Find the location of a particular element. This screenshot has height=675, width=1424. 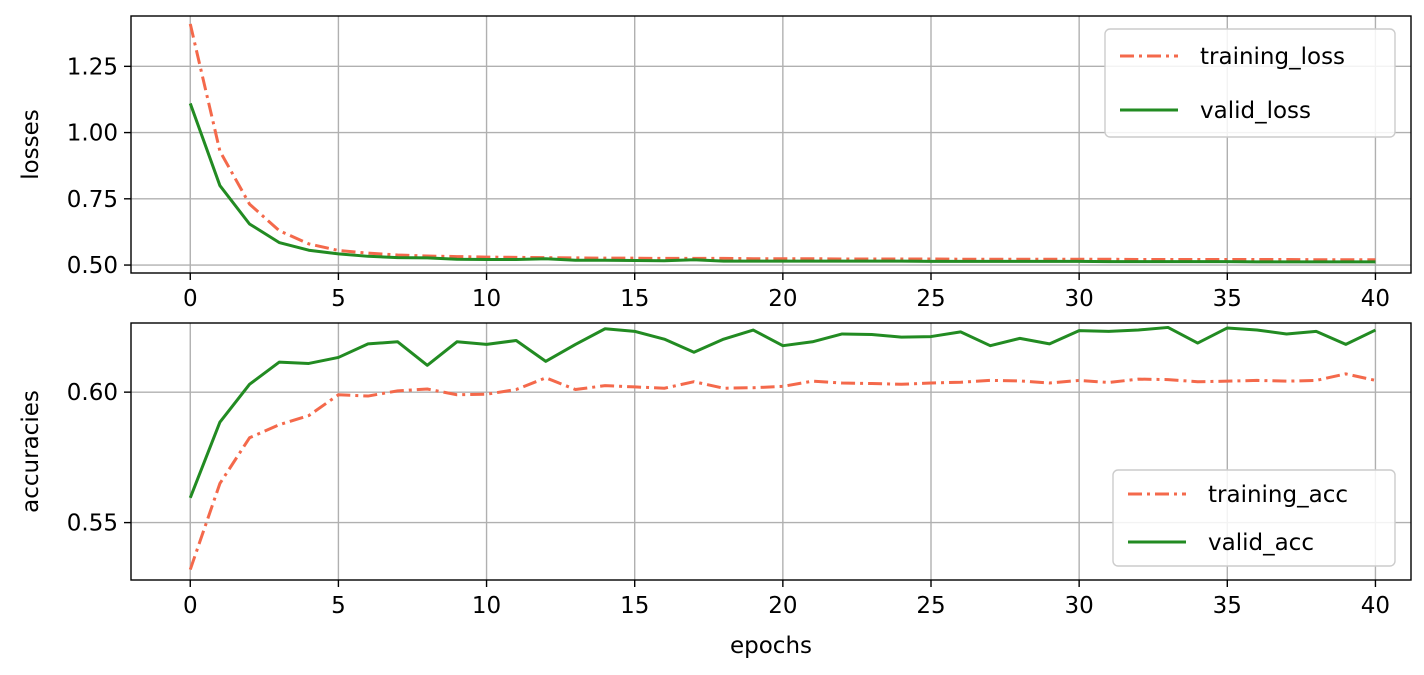

y-tick-label: 1.25 is located at coordinates (92, 67).